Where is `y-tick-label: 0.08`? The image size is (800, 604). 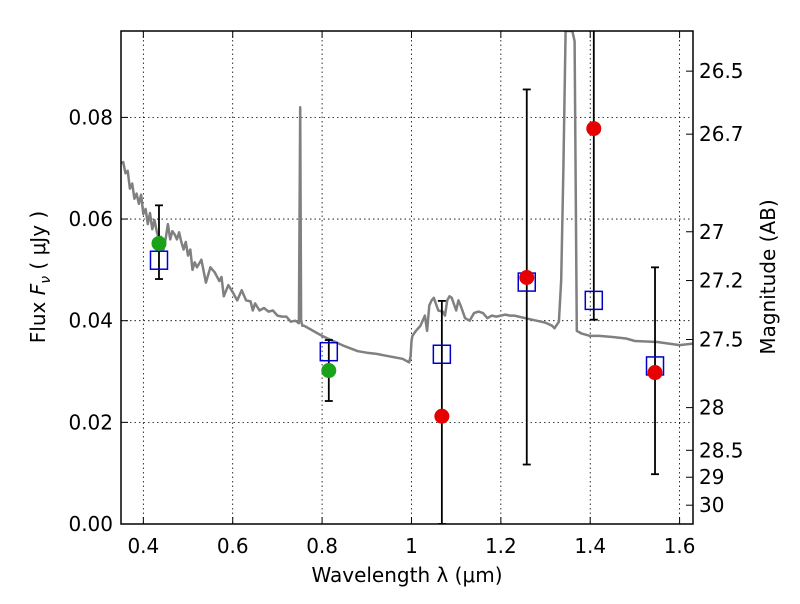 y-tick-label: 0.08 is located at coordinates (90, 117).